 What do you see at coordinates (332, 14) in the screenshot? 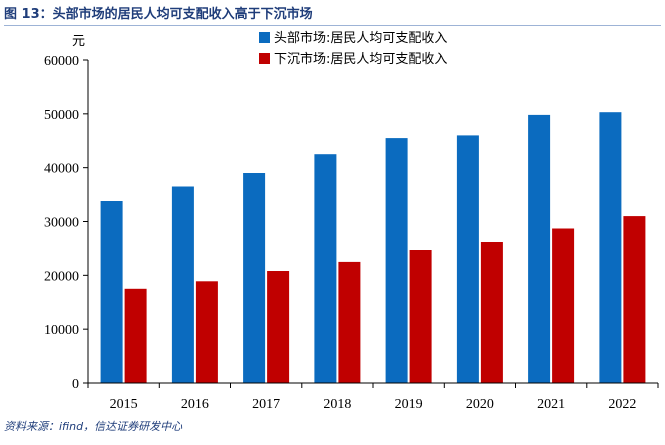
I see `chart-title: 图 13：头部市场的居民人均可支配收入高于下沉市场` at bounding box center [332, 14].